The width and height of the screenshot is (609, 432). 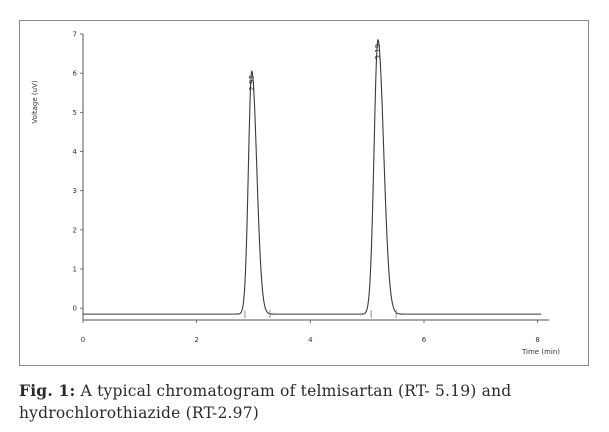 What do you see at coordinates (252, 83) in the screenshot?
I see `peak-label: 2.97` at bounding box center [252, 83].